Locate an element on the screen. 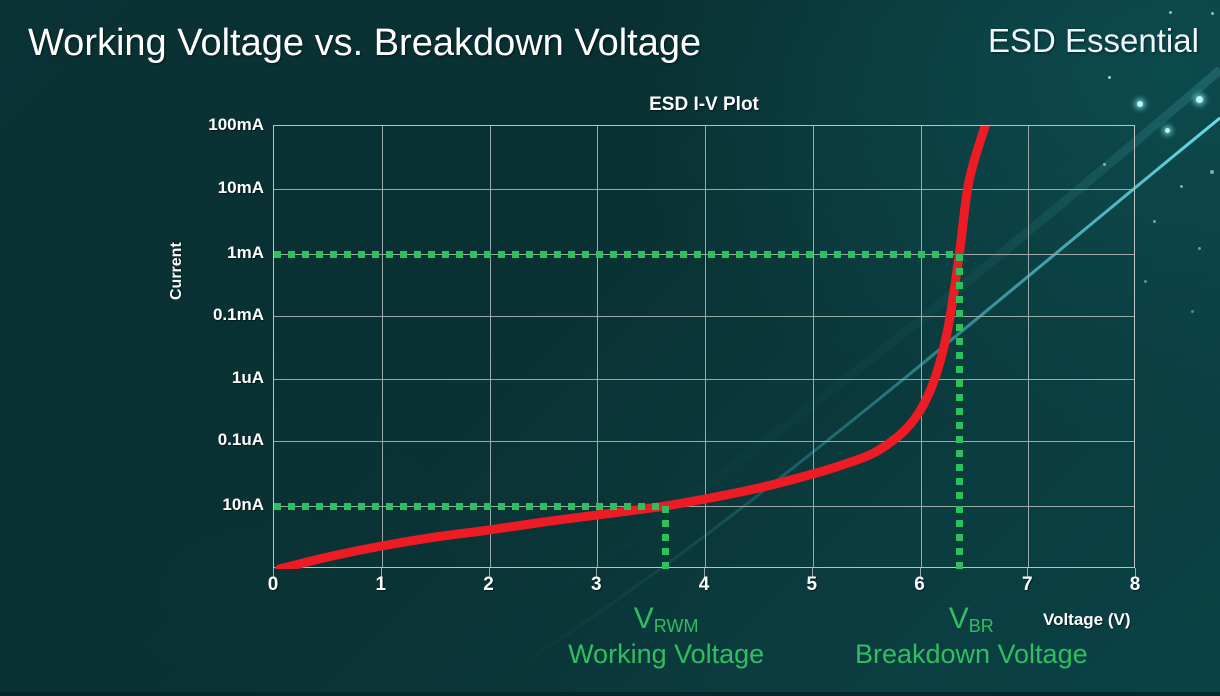 This screenshot has width=1220, height=696. y-tick-label: 10nA is located at coordinates (243, 504).